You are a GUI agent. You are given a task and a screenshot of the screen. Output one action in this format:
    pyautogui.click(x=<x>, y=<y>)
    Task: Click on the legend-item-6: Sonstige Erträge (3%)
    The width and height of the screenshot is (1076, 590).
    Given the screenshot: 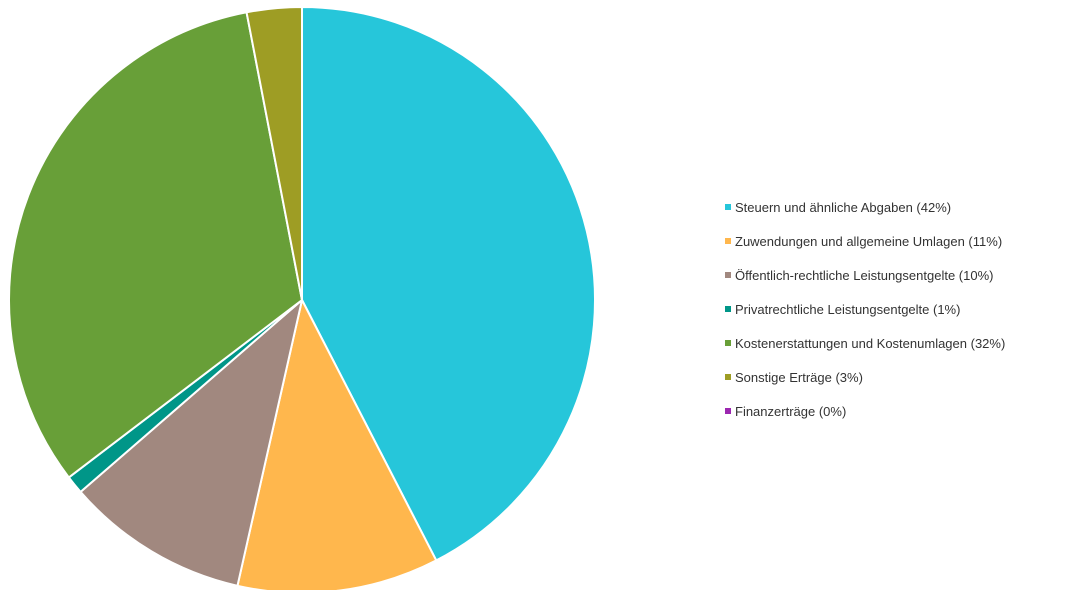 What is the action you would take?
    pyautogui.click(x=900, y=377)
    